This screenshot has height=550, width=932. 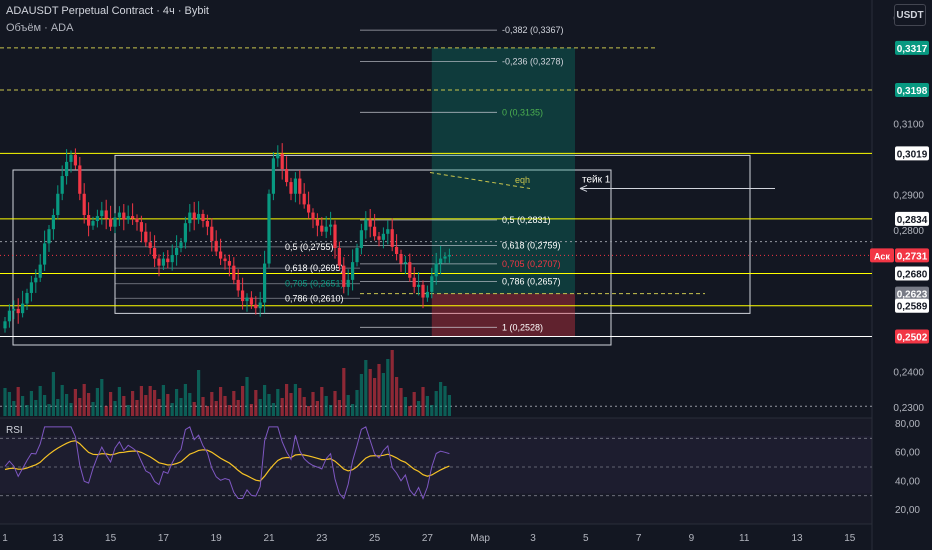 I want to click on fib-label-3: 0,5 (0,2831), so click(x=526, y=220).